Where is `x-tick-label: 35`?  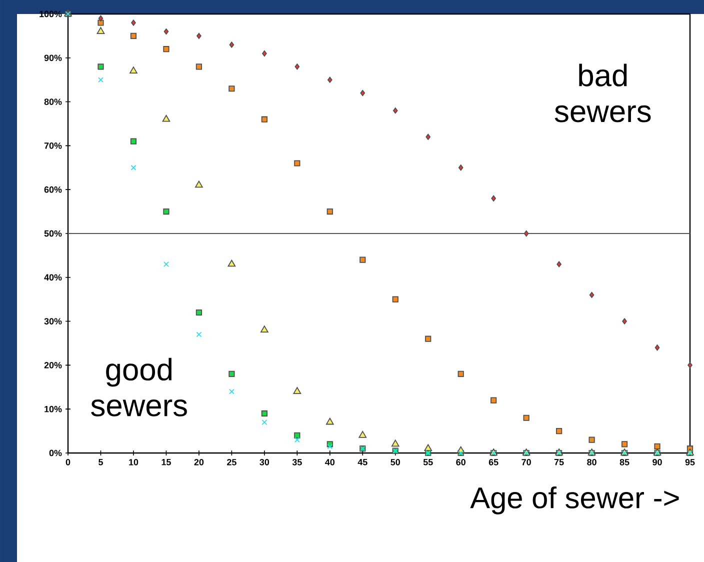 x-tick-label: 35 is located at coordinates (297, 462).